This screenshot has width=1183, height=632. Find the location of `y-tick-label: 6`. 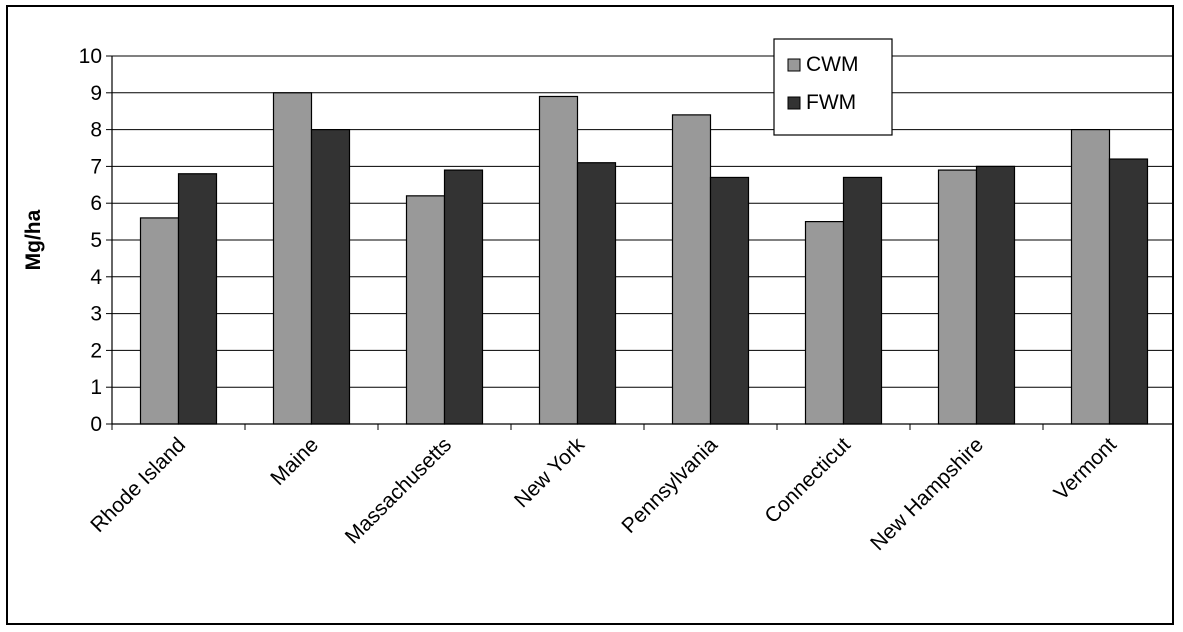

y-tick-label: 6 is located at coordinates (96, 203).